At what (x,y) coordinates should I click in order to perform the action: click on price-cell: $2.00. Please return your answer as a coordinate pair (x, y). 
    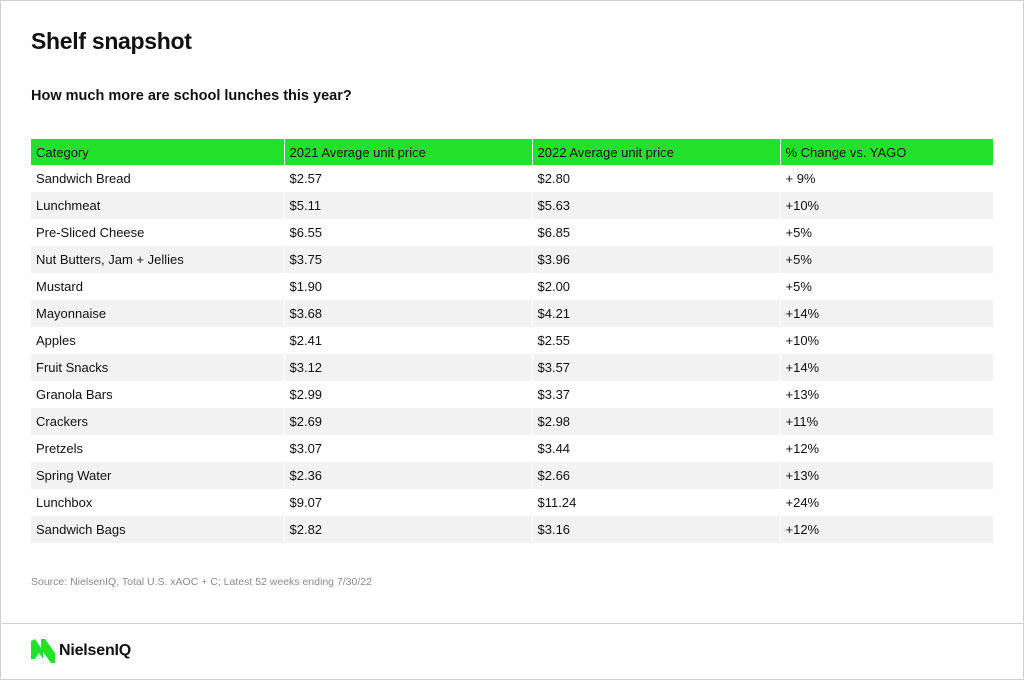
    Looking at the image, I should click on (656, 286).